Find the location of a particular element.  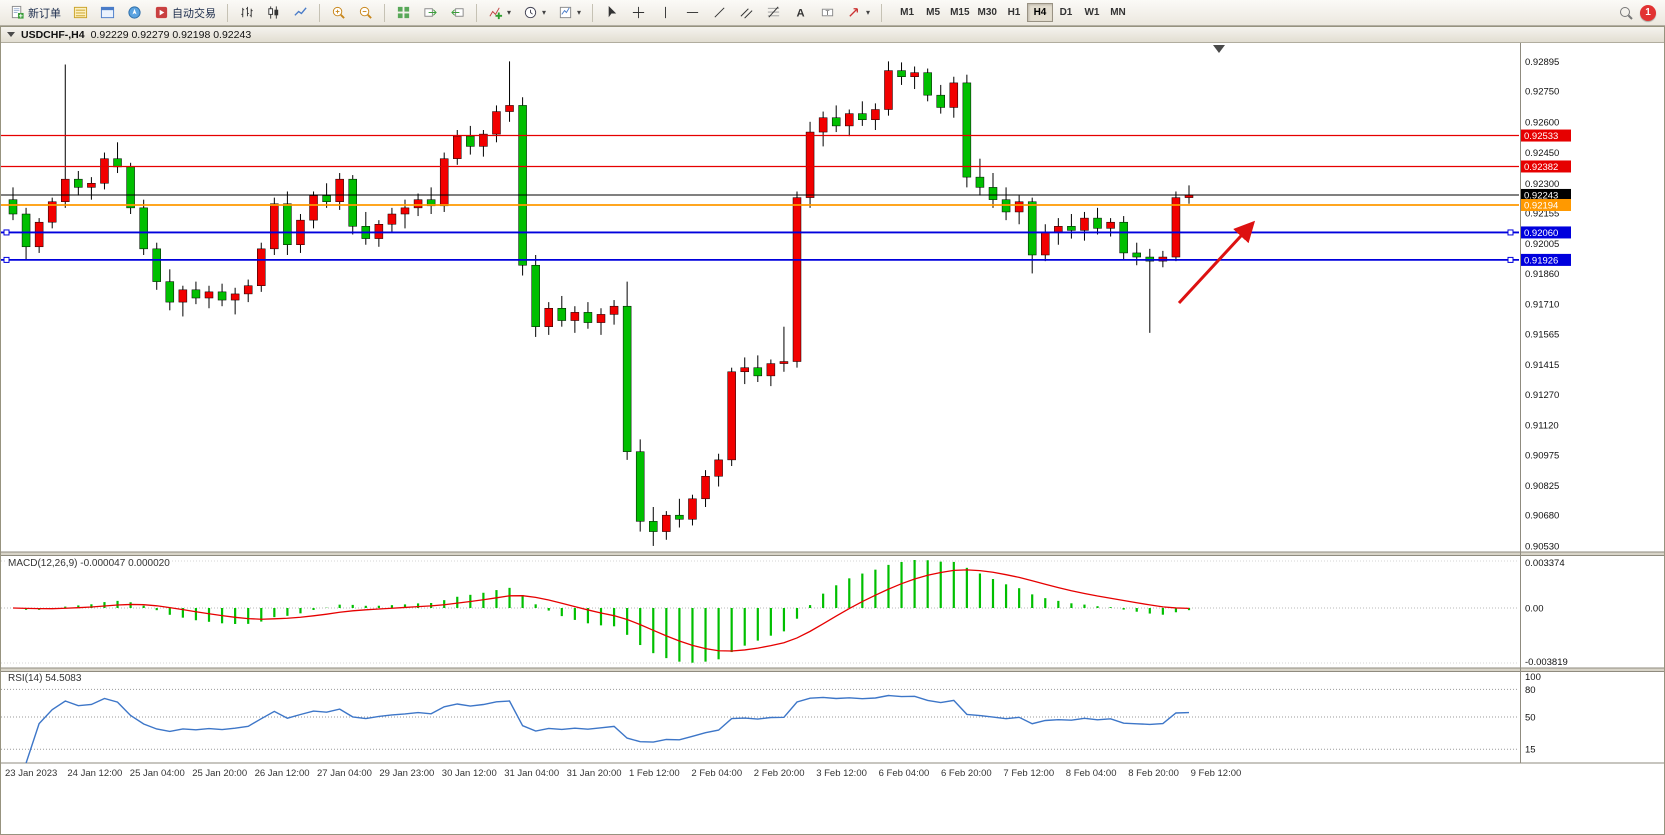

vertical-line-icon is located at coordinates (666, 12).